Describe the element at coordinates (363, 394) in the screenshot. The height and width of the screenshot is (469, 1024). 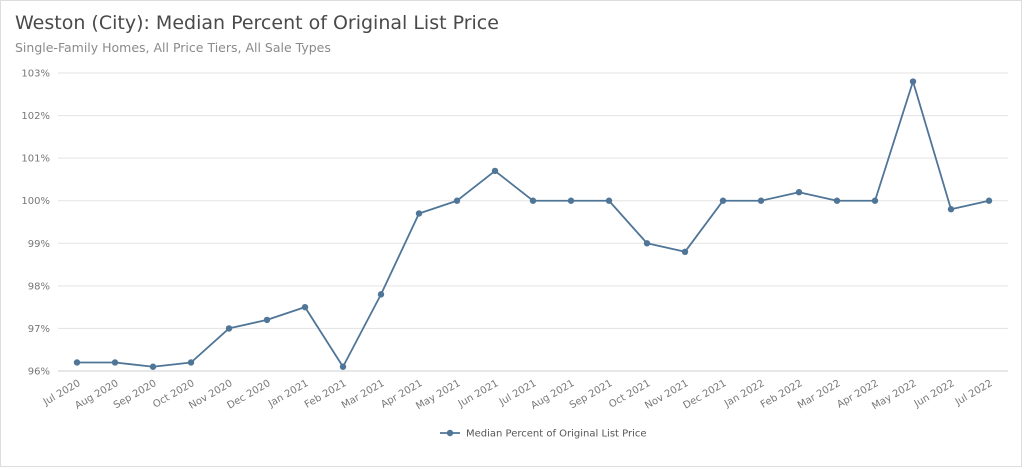
I see `x-tick-label: Mar 2021` at that location.